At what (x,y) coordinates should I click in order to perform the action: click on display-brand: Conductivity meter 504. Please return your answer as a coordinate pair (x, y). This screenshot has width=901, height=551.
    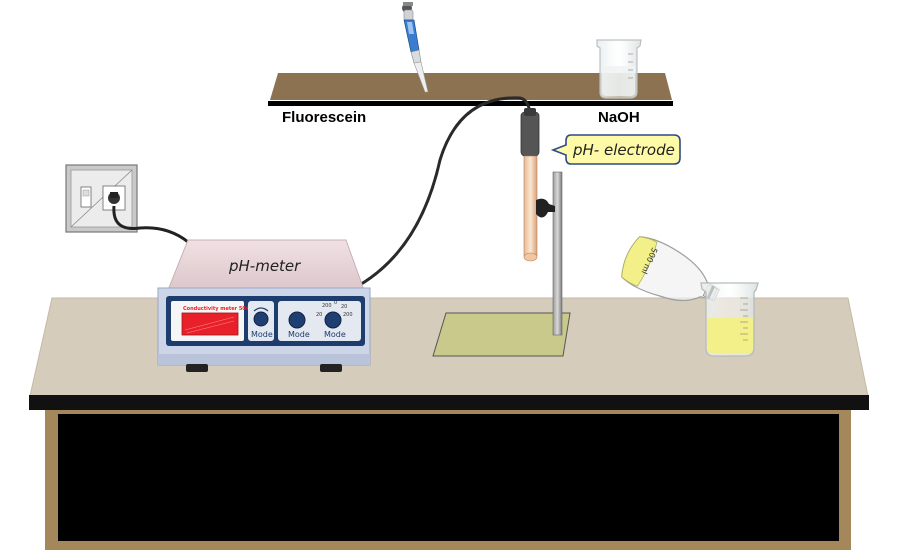
    Looking at the image, I should click on (216, 309).